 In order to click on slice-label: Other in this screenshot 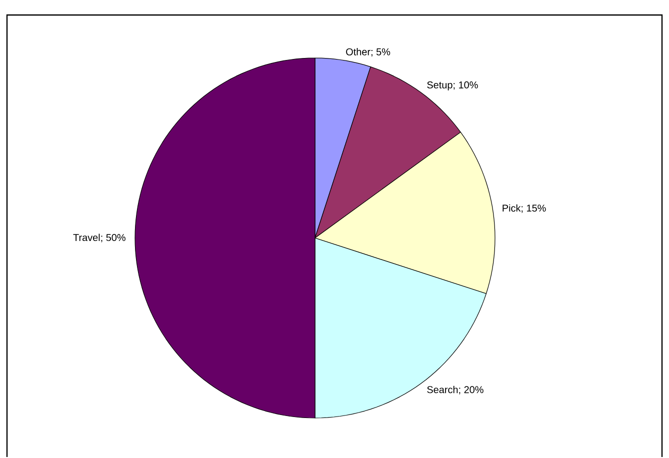, I will do `click(358, 52)`.